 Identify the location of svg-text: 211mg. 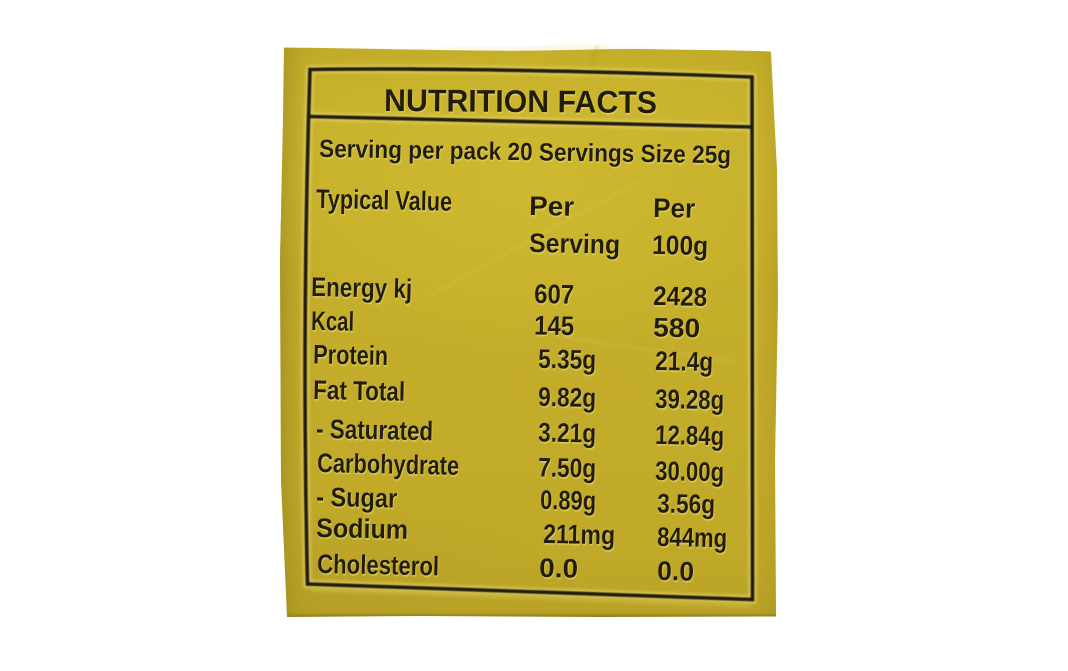
(579, 535).